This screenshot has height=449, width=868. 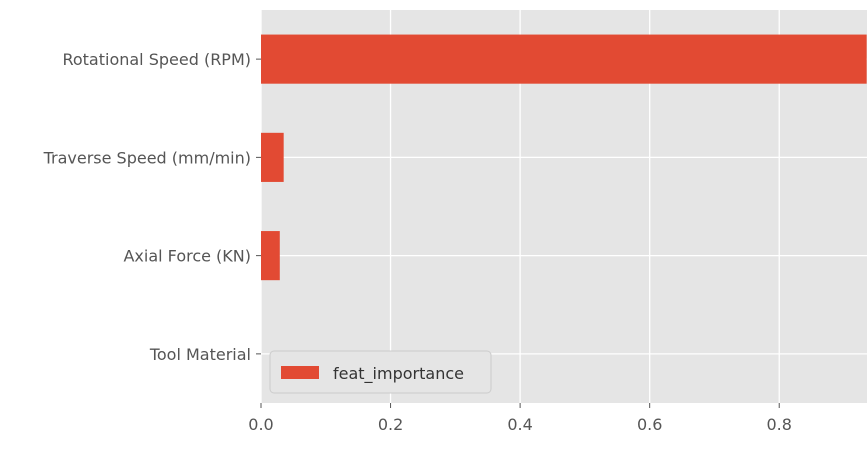 I want to click on x-tick-label: 0.6, so click(x=649, y=424).